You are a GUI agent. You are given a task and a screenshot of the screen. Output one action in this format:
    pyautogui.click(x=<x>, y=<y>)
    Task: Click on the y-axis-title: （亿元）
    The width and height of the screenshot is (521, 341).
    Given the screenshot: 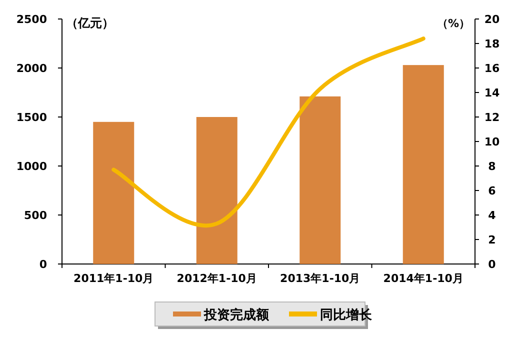 What is the action you would take?
    pyautogui.click(x=90, y=23)
    